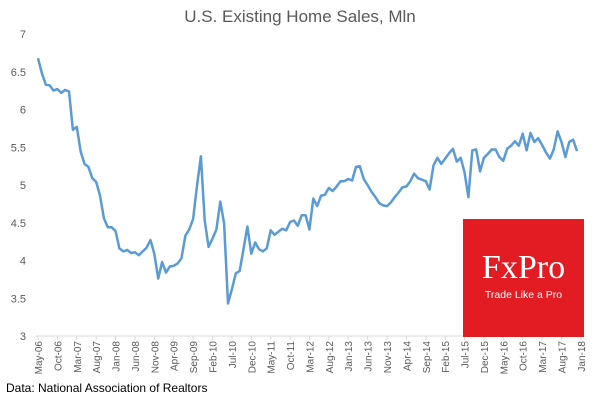  Describe the element at coordinates (58, 356) in the screenshot. I see `x-tick-label: Oct-06` at that location.